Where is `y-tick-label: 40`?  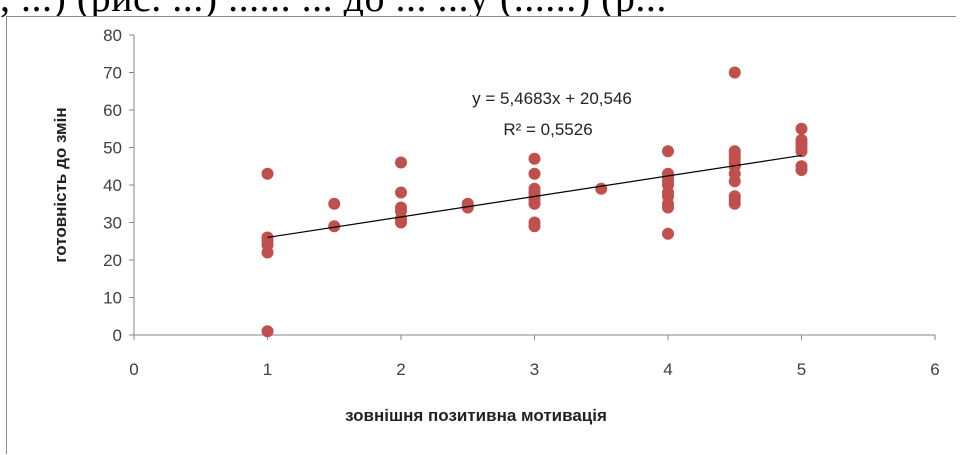
y-tick-label: 40 is located at coordinates (112, 185).